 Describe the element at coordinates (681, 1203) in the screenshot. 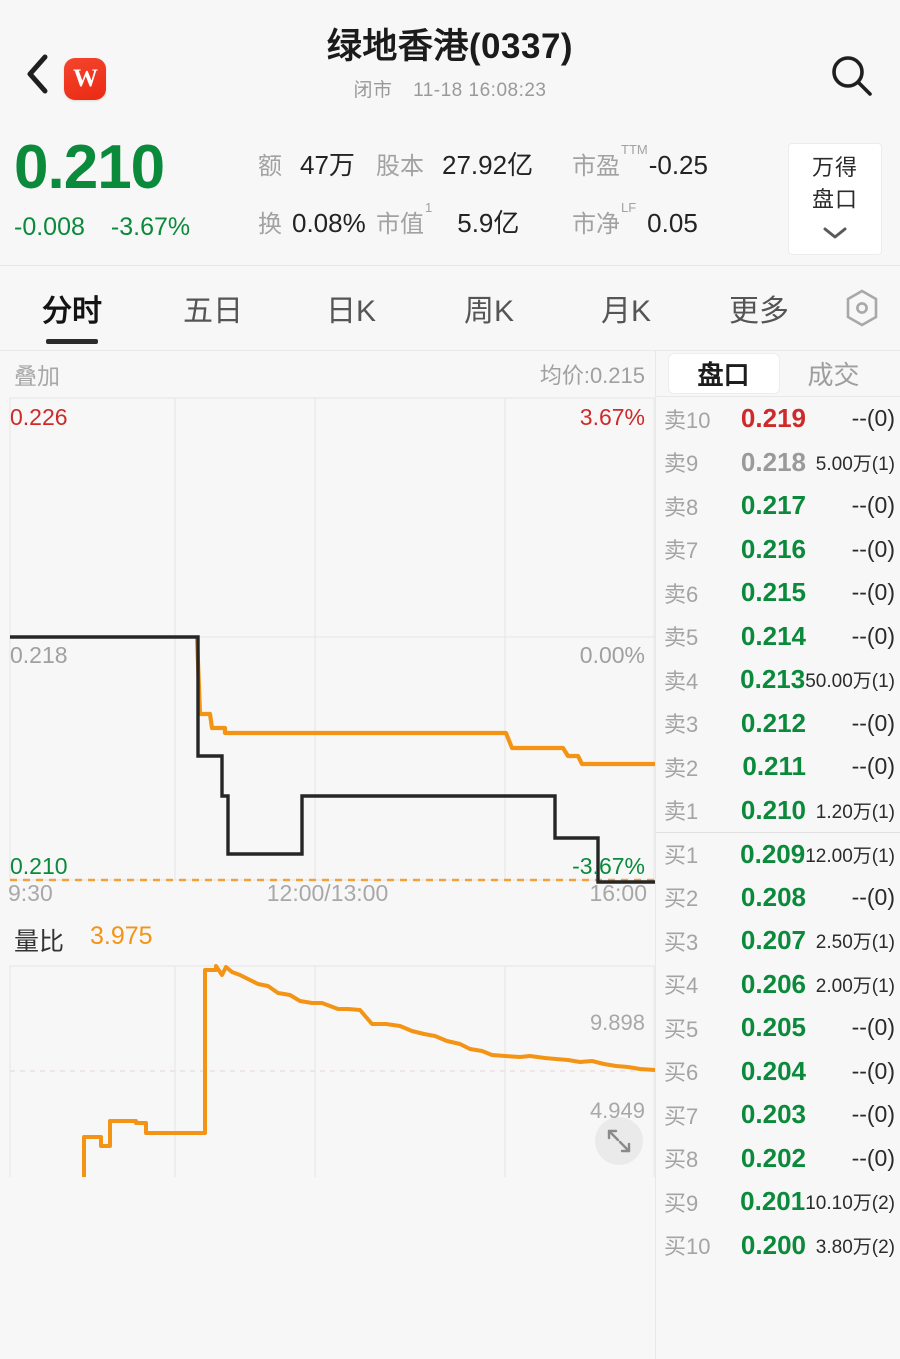

I see `level-label: 买9` at that location.